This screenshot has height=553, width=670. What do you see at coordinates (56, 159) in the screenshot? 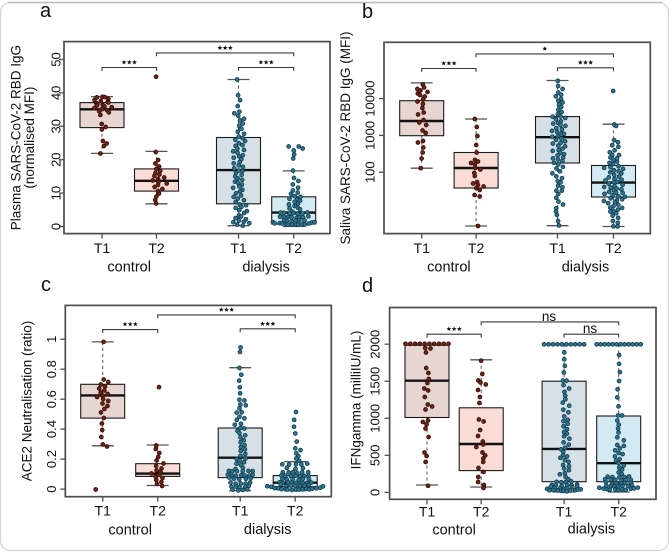
I see `svg-text: 20` at bounding box center [56, 159].